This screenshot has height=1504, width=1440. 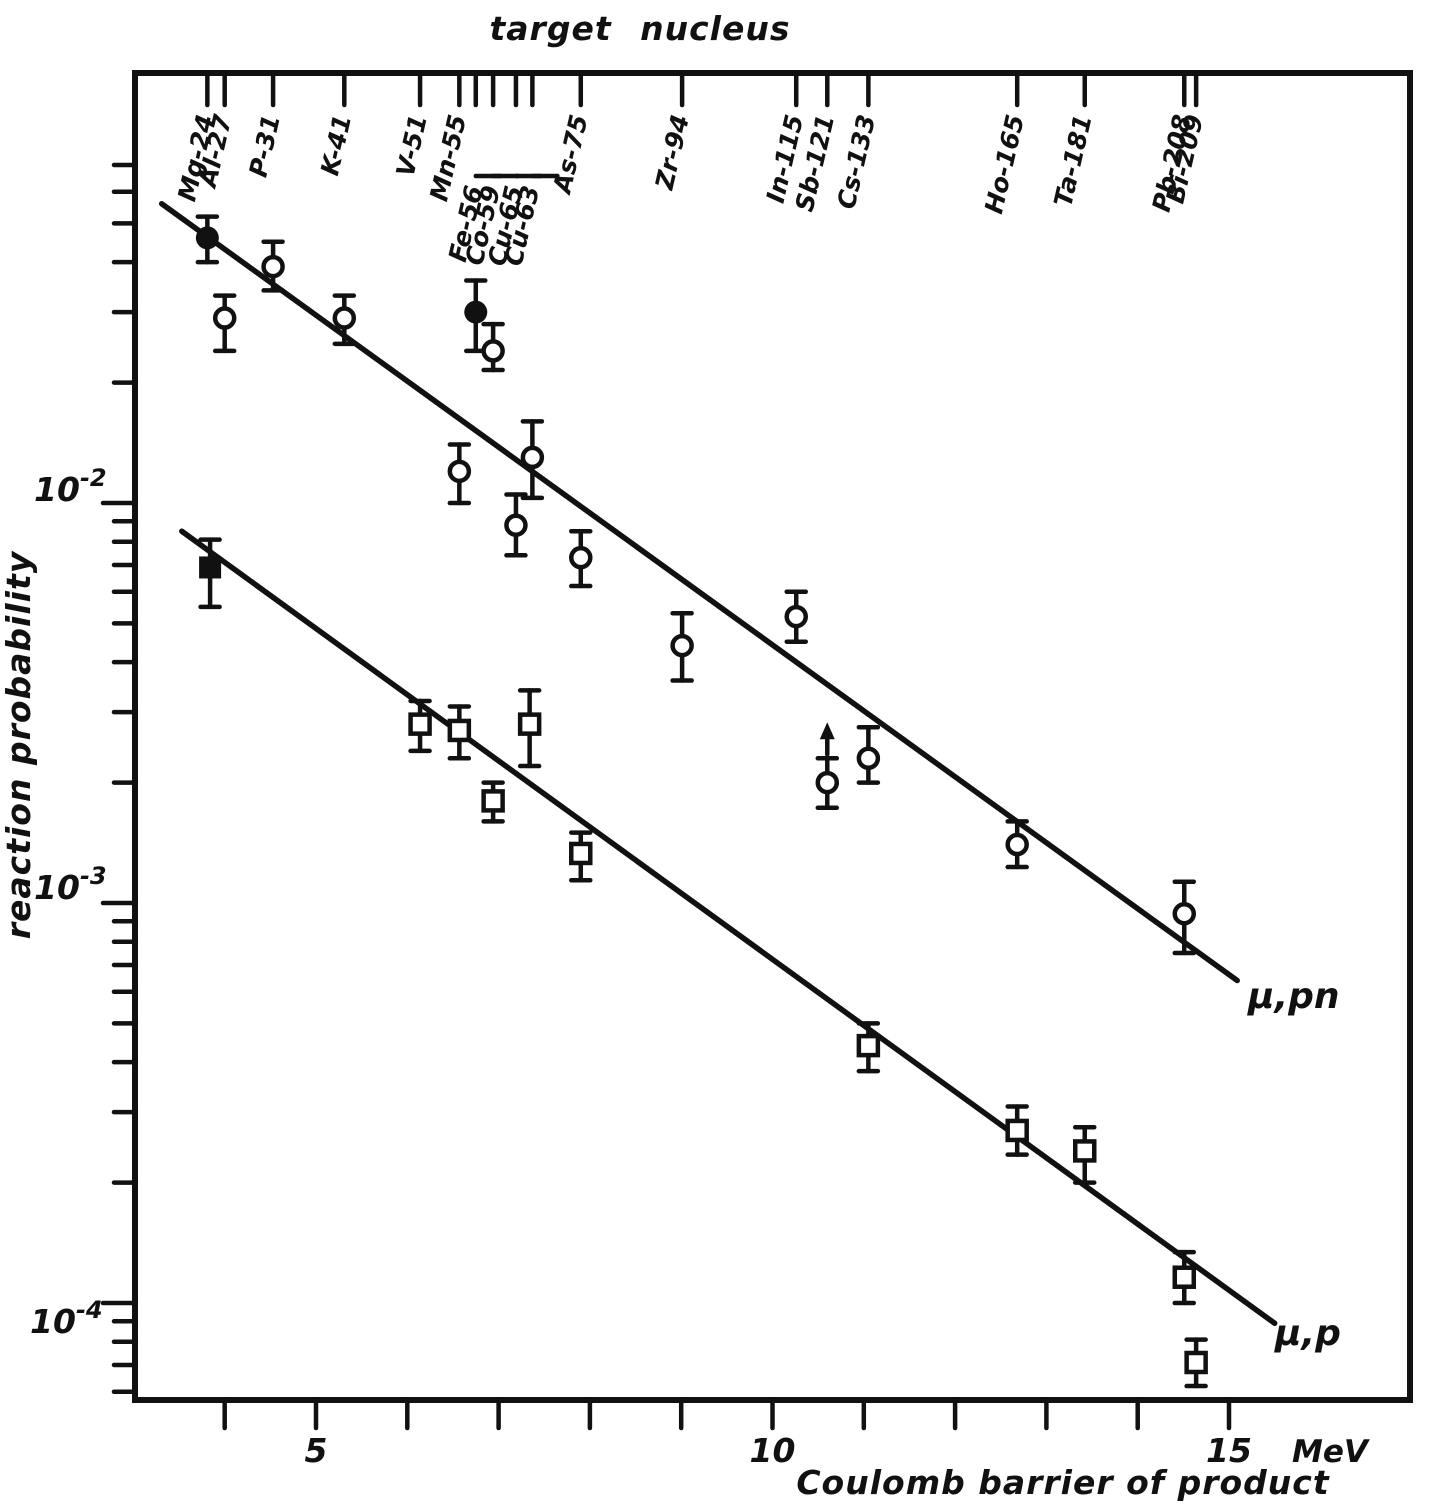 What do you see at coordinates (640, 28) in the screenshot?
I see `top-axis-title: target nucleus` at bounding box center [640, 28].